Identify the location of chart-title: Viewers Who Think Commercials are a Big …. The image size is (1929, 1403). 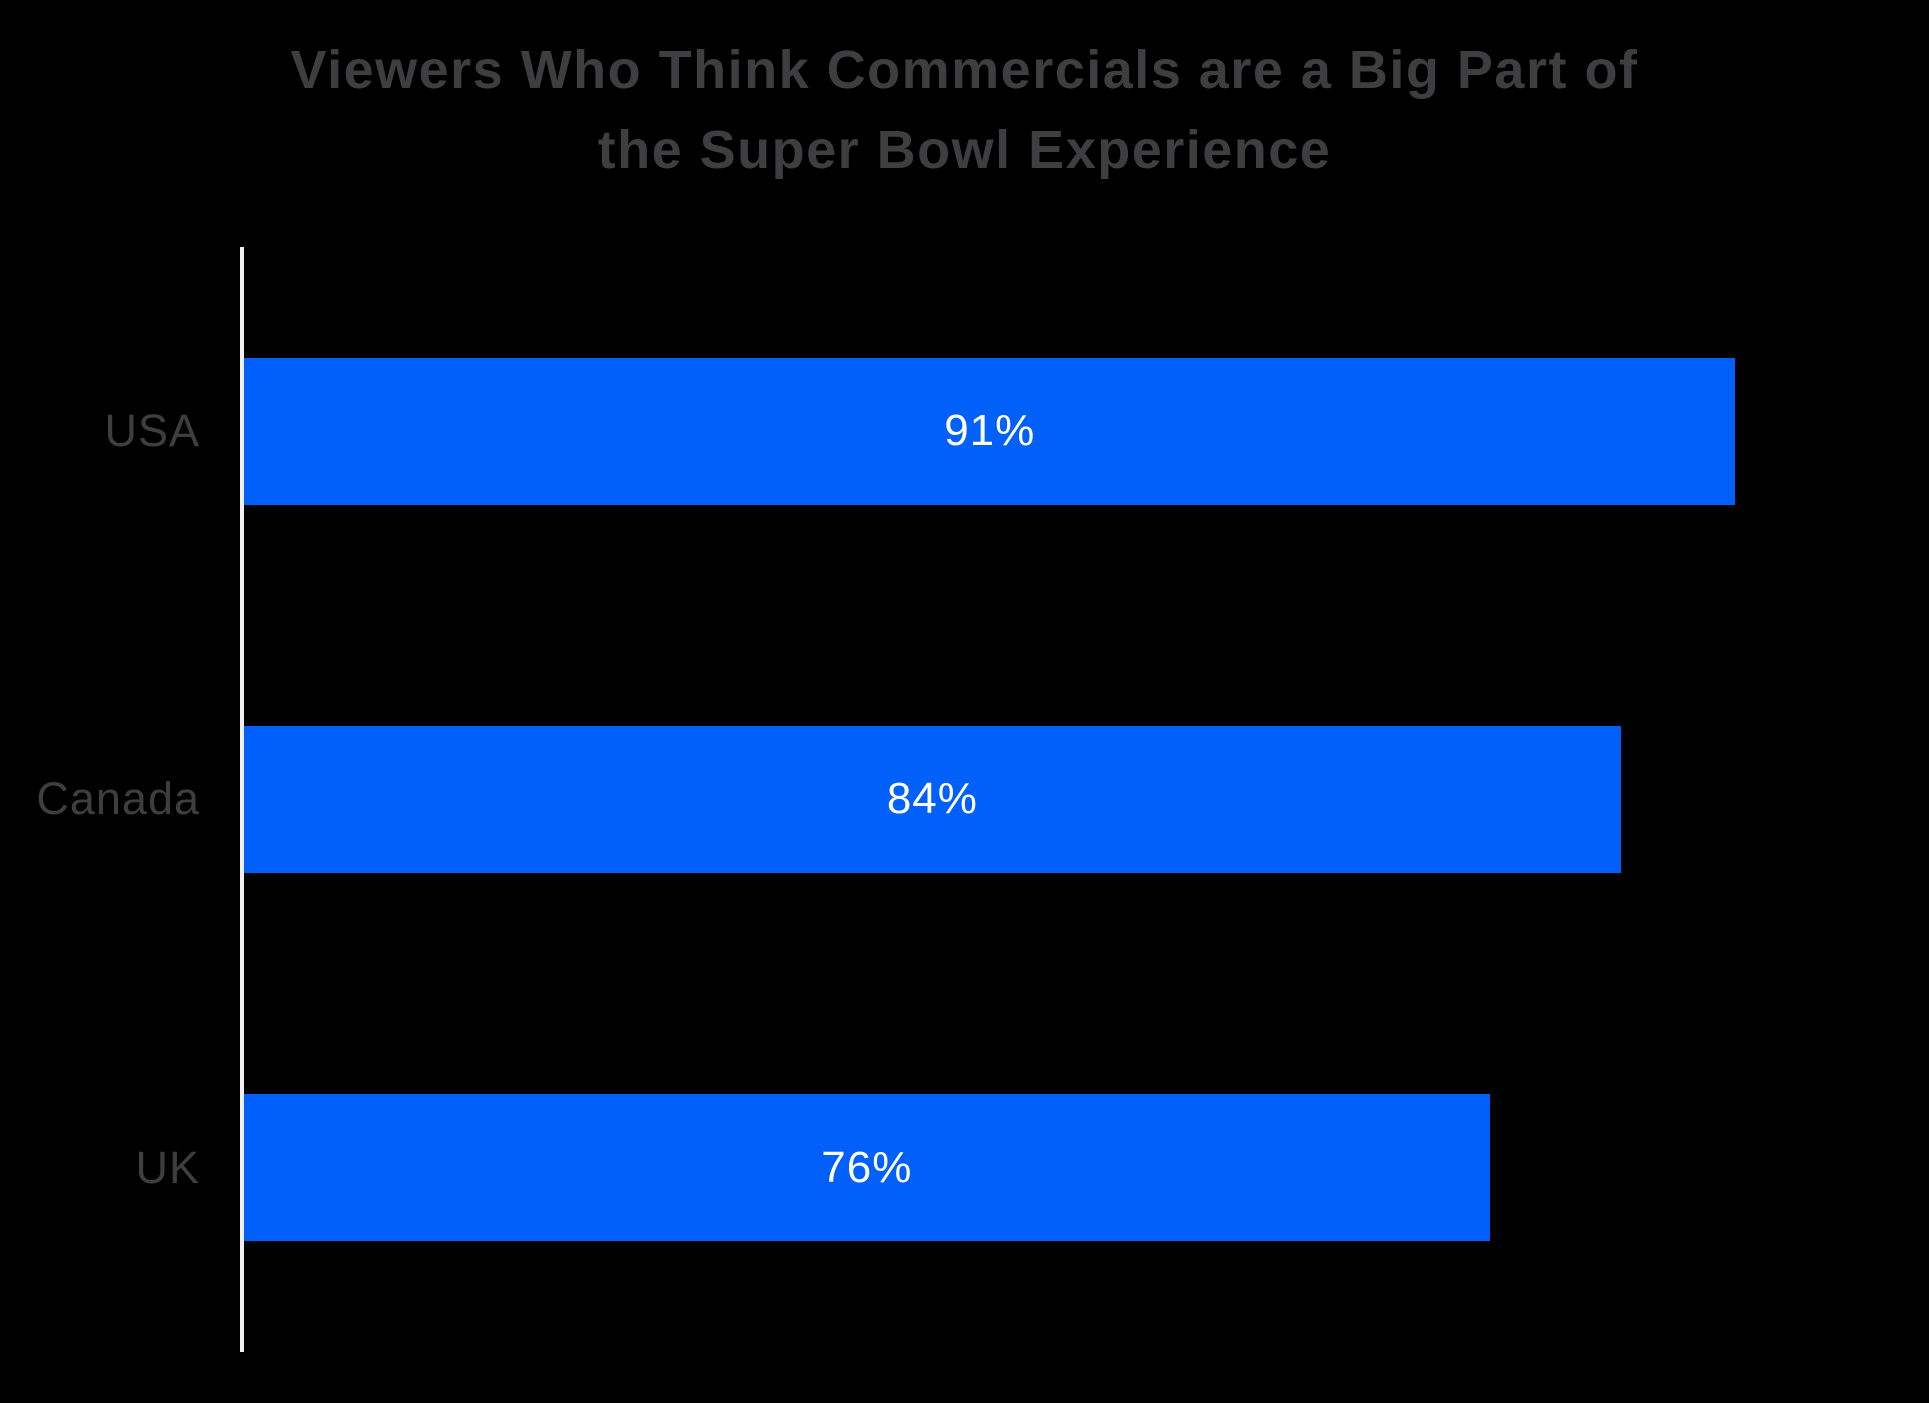
(964, 110).